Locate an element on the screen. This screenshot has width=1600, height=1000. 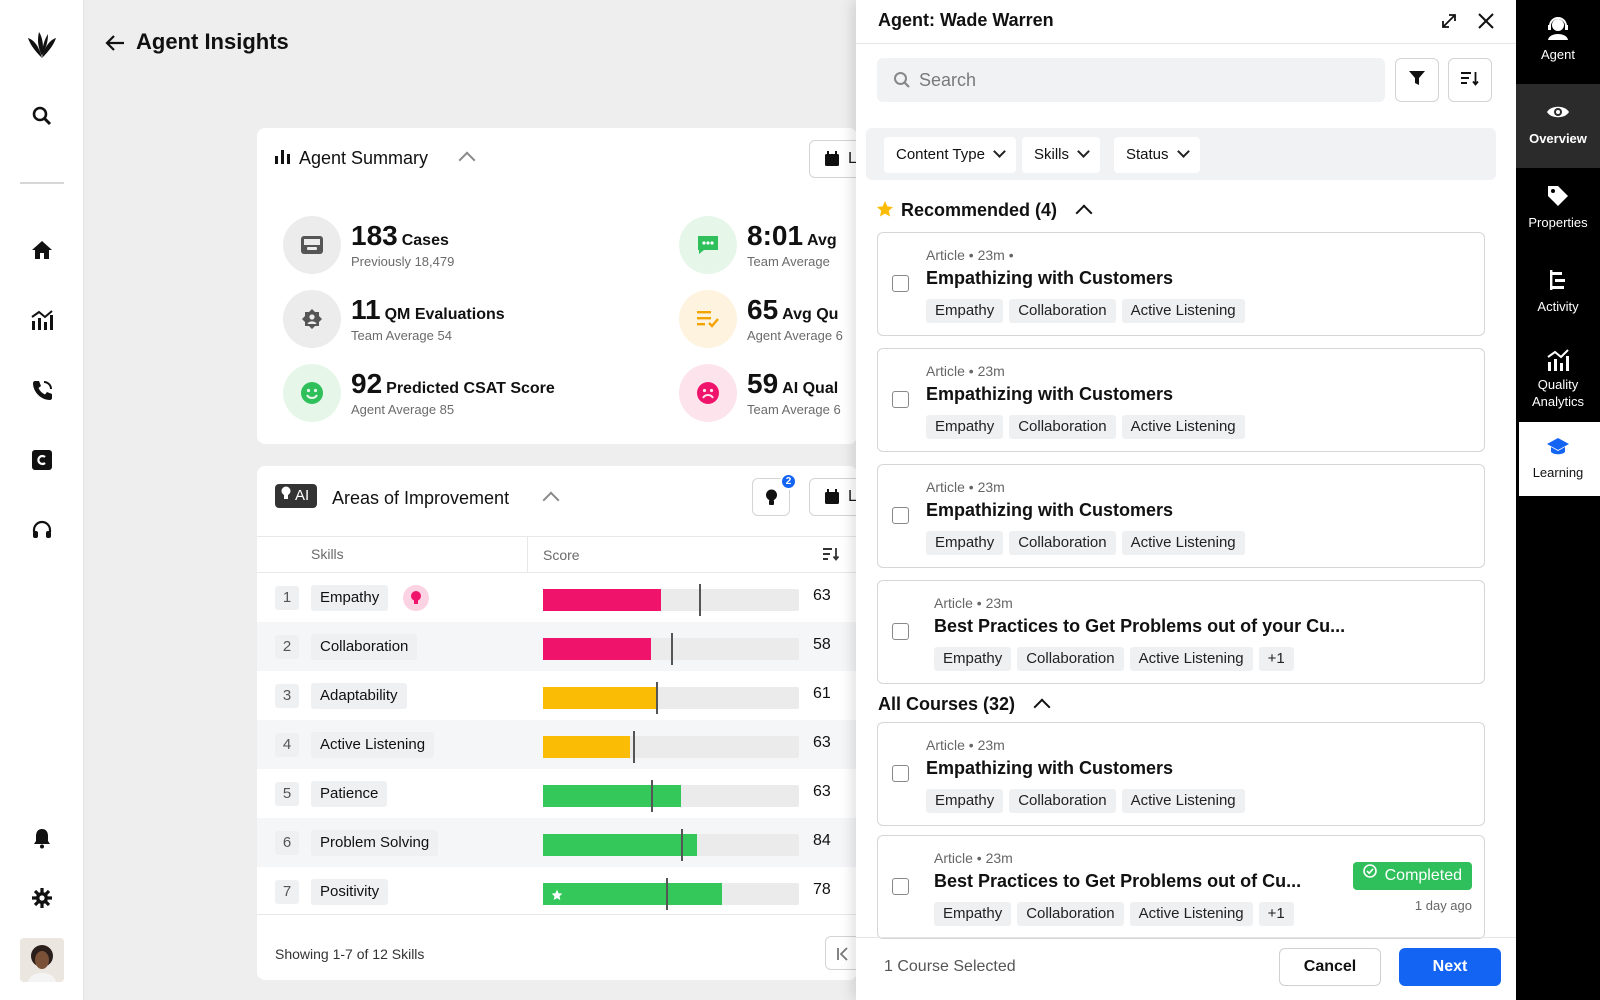
rail-label: Quality Analytics is located at coordinates (1558, 393).